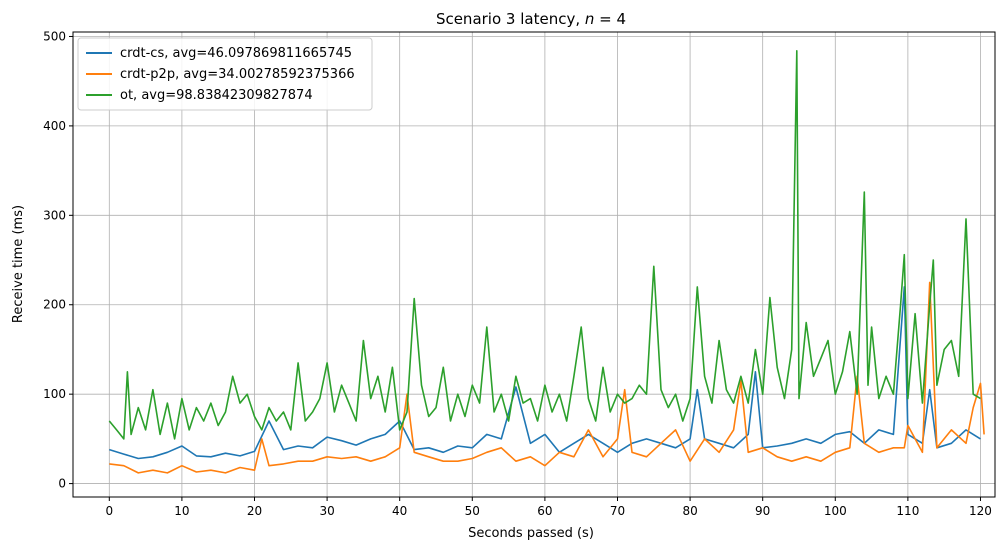  I want to click on x-tick-label: 50, so click(472, 511).